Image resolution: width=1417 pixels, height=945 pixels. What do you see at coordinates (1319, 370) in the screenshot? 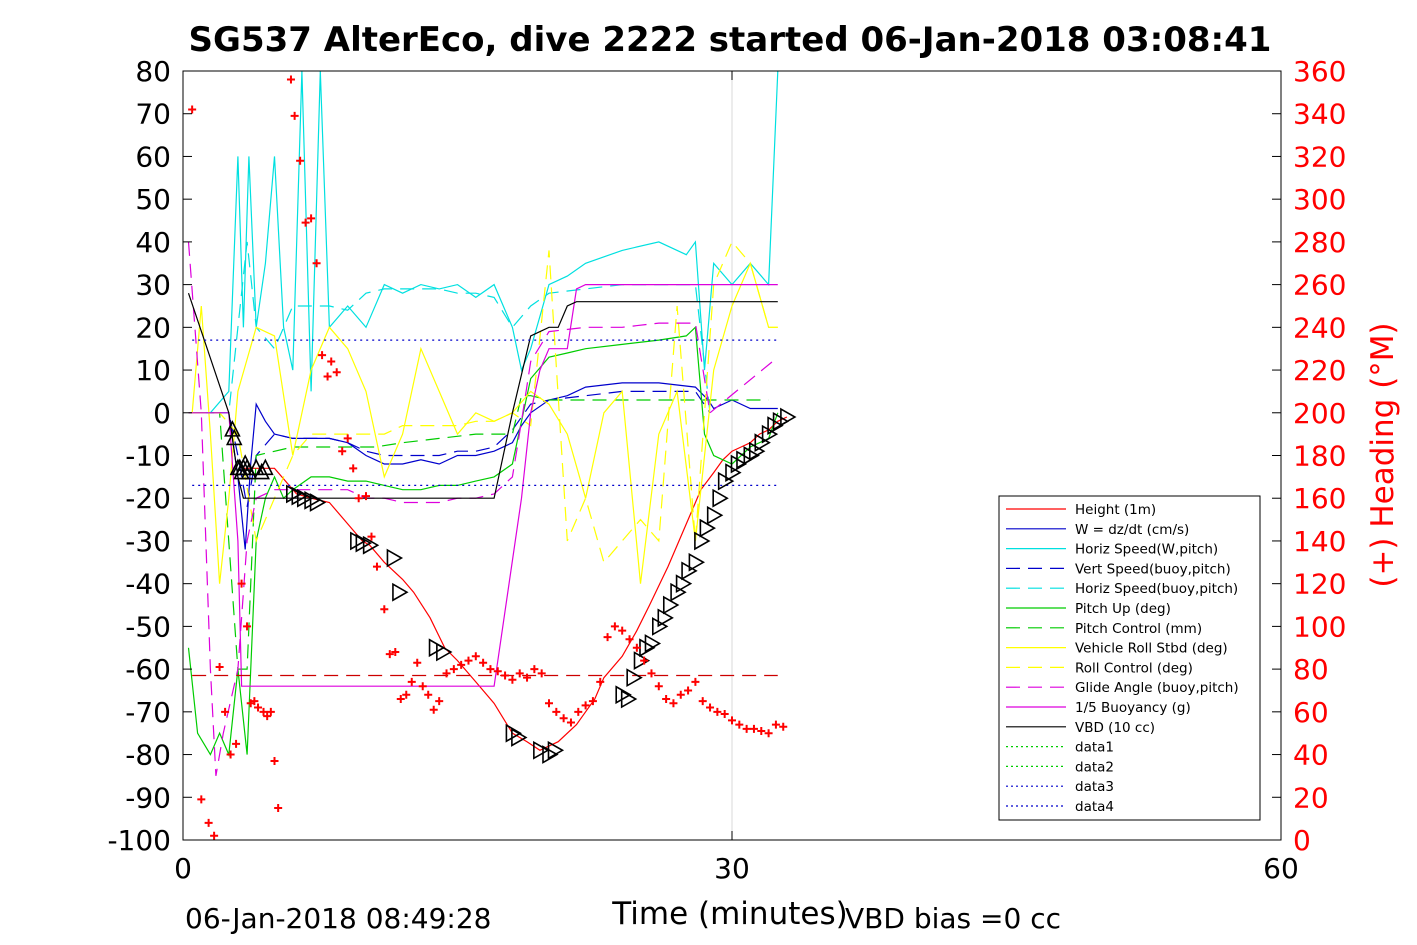
I see `right-tick-label: 220` at bounding box center [1319, 370].